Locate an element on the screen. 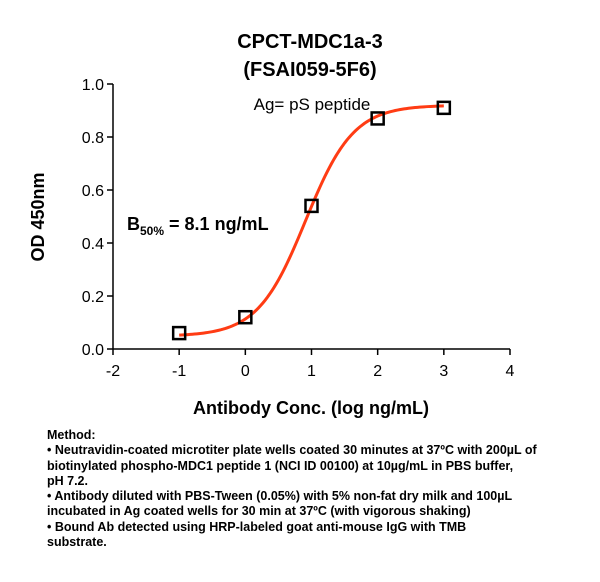 Image resolution: width=600 pixels, height=582 pixels. y-tick-label: 0.0 is located at coordinates (93, 350).